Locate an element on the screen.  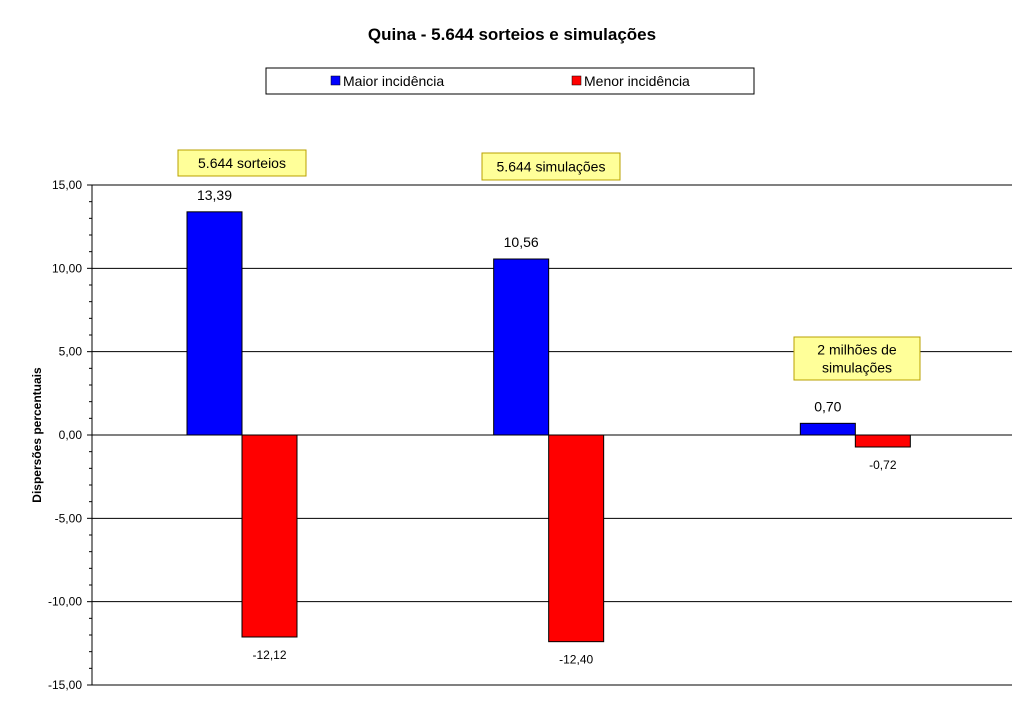
annotation-text: 5.644 sorteios is located at coordinates (242, 163).